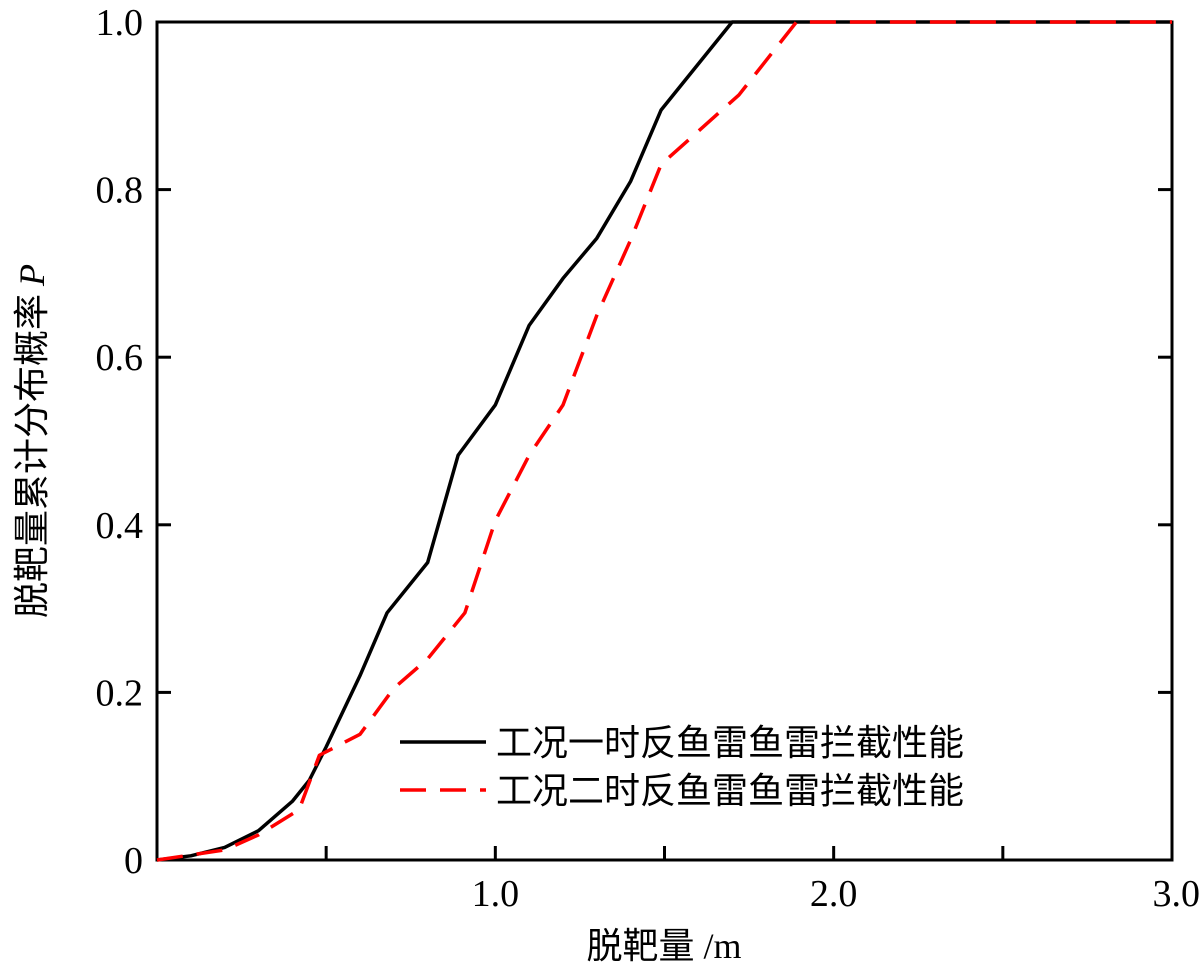 This screenshot has width=1200, height=971. What do you see at coordinates (32, 275) in the screenshot?
I see `y-axis-label-symbol: P` at bounding box center [32, 275].